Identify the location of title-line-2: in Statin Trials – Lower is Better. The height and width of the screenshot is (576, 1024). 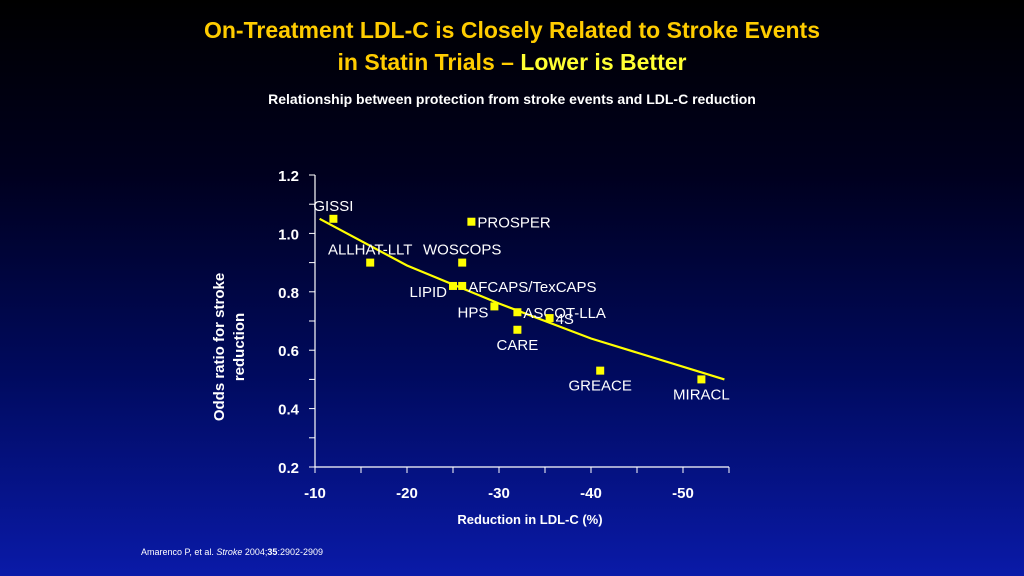
(512, 62).